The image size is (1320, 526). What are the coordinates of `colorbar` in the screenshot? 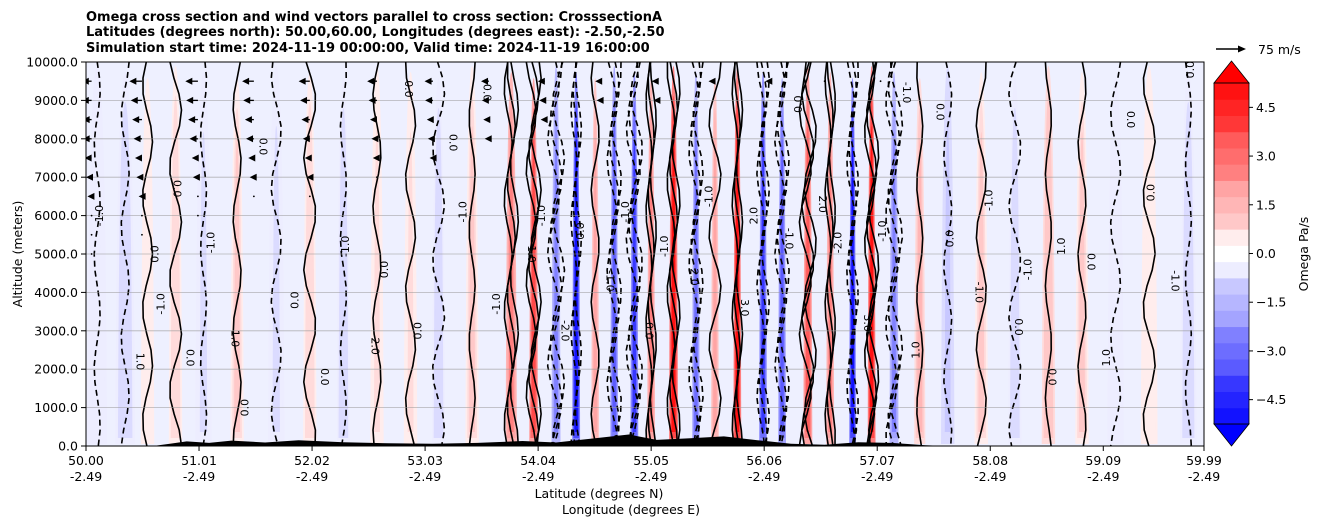 It's located at (1231, 253).